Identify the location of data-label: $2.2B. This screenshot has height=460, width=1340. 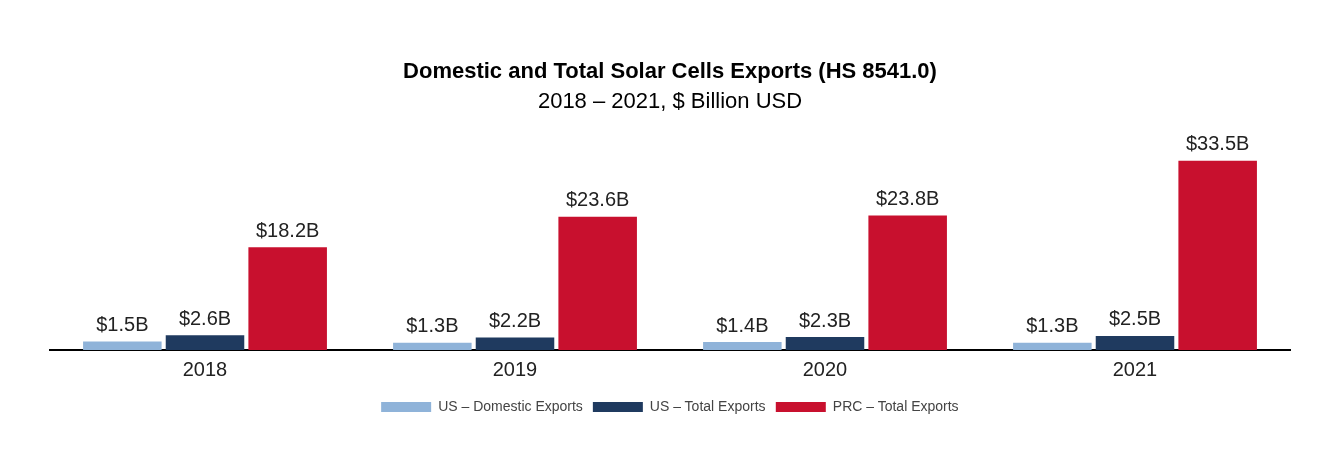
(515, 320).